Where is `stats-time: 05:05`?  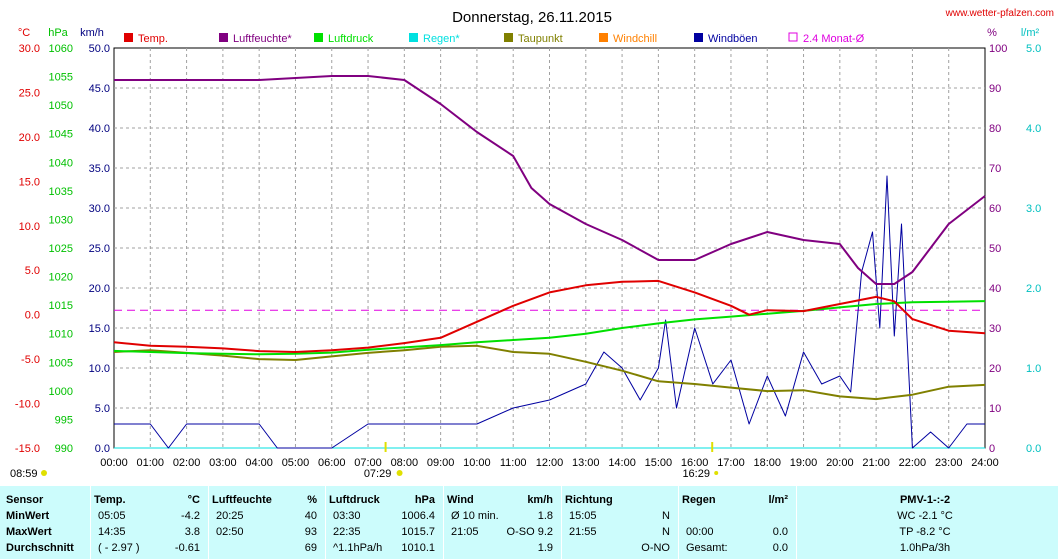
stats-time: 05:05 is located at coordinates (112, 516).